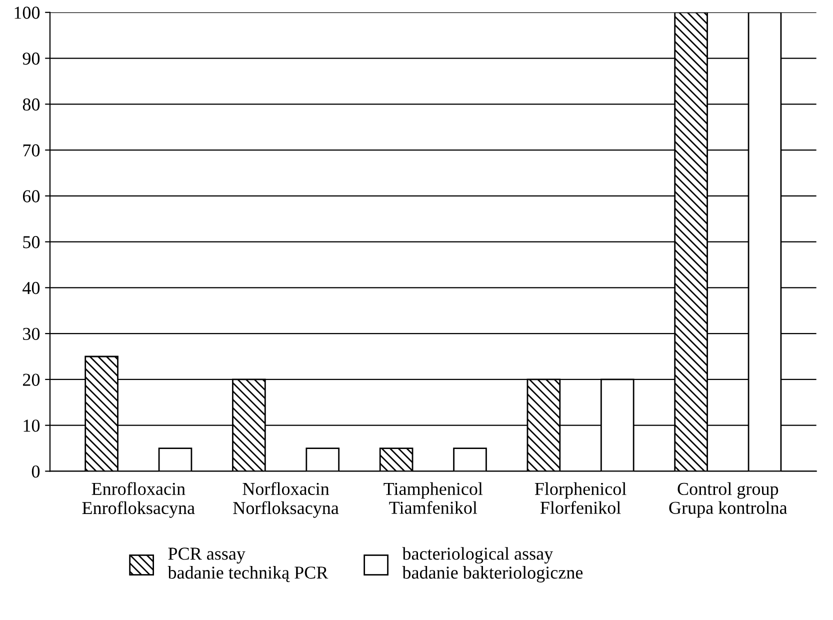 The image size is (833, 620). I want to click on y-tick-label: 80, so click(31, 104).